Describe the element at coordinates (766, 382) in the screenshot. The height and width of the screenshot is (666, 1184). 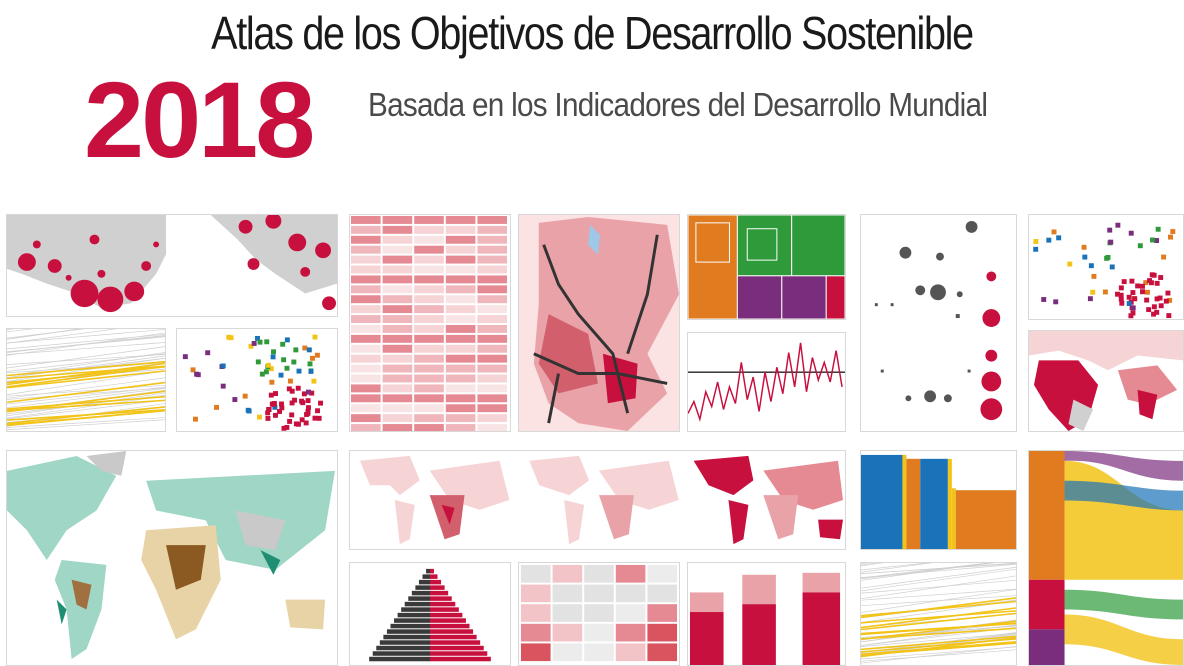
I see `red-line-chart` at that location.